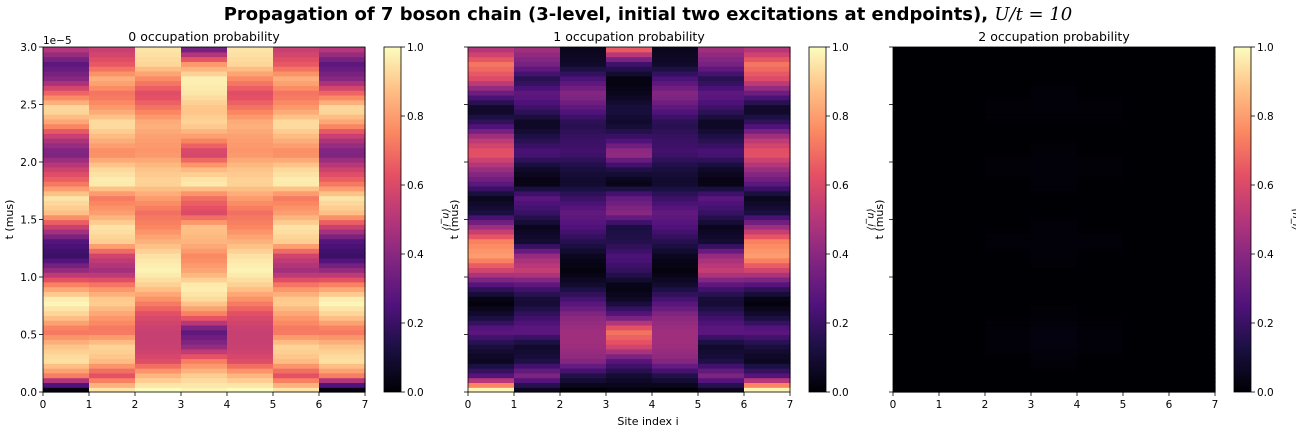  Describe the element at coordinates (28, 106) in the screenshot. I see `y-tick-label: 2.5` at that location.